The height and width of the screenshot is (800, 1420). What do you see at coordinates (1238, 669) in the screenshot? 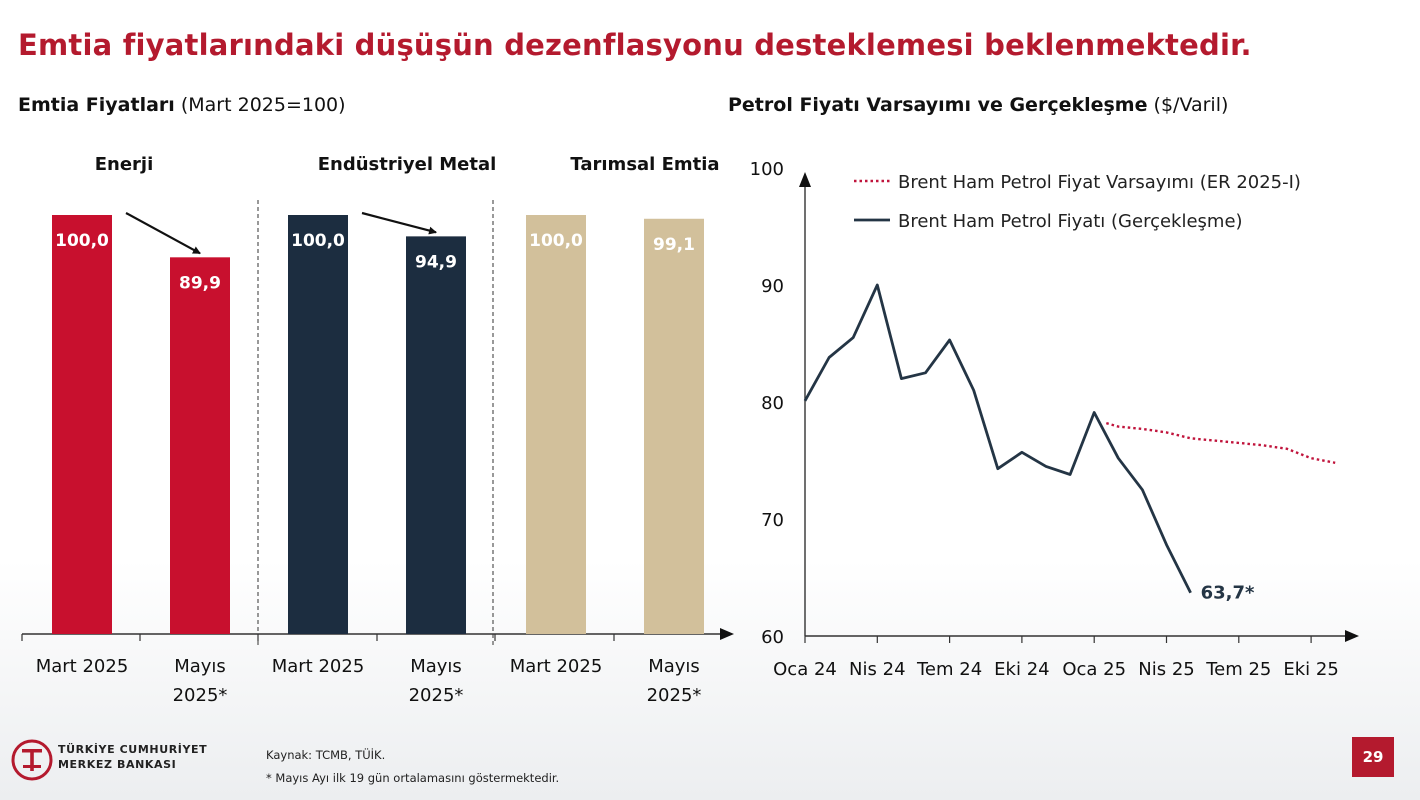
I see `x-tick-label: Tem 25` at bounding box center [1238, 669].